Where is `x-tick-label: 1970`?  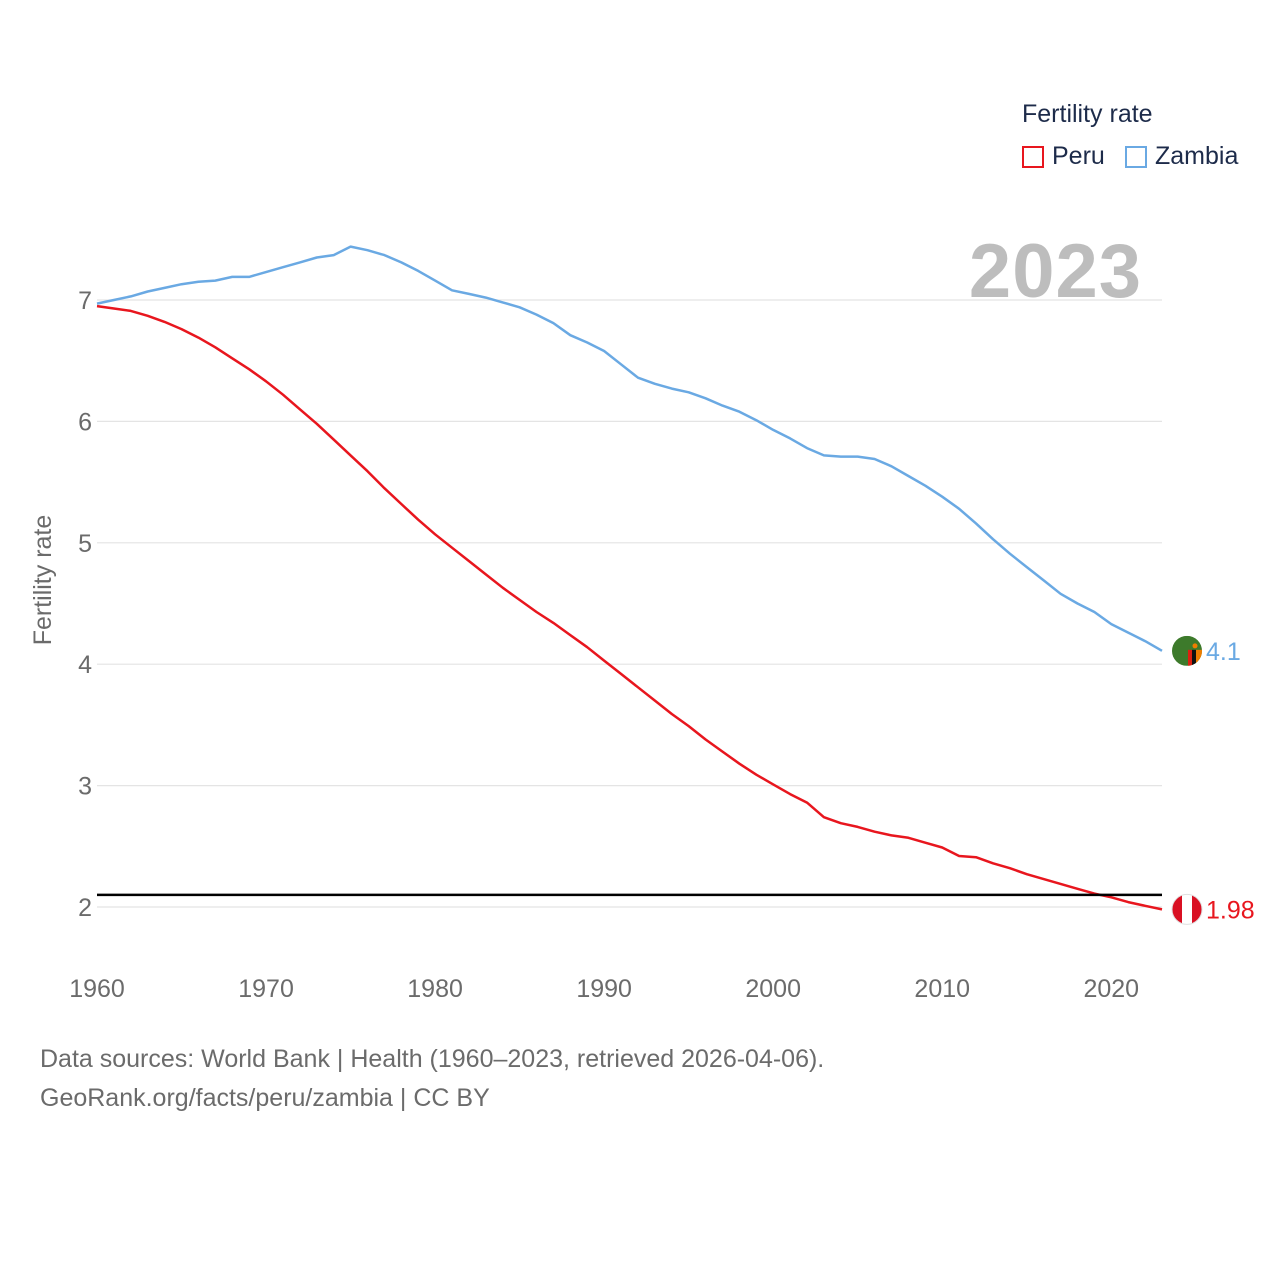 x-tick-label: 1970 is located at coordinates (266, 989).